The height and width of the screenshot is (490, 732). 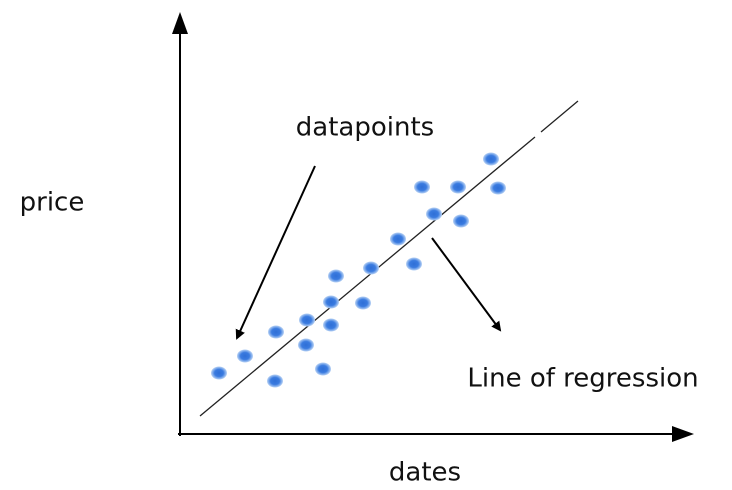 What do you see at coordinates (559, 116) in the screenshot?
I see `regression-line-end` at bounding box center [559, 116].